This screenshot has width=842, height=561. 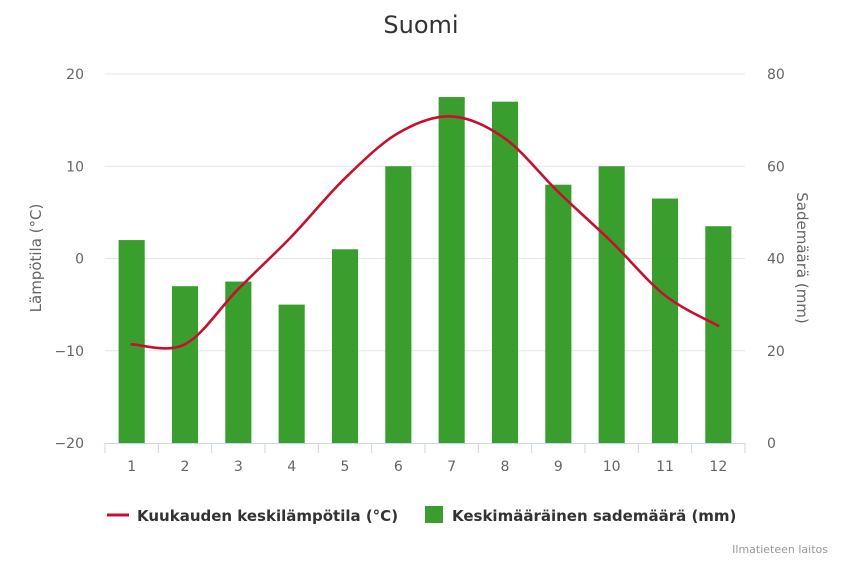 What do you see at coordinates (75, 75) in the screenshot?
I see `left-tick-label: 20` at bounding box center [75, 75].